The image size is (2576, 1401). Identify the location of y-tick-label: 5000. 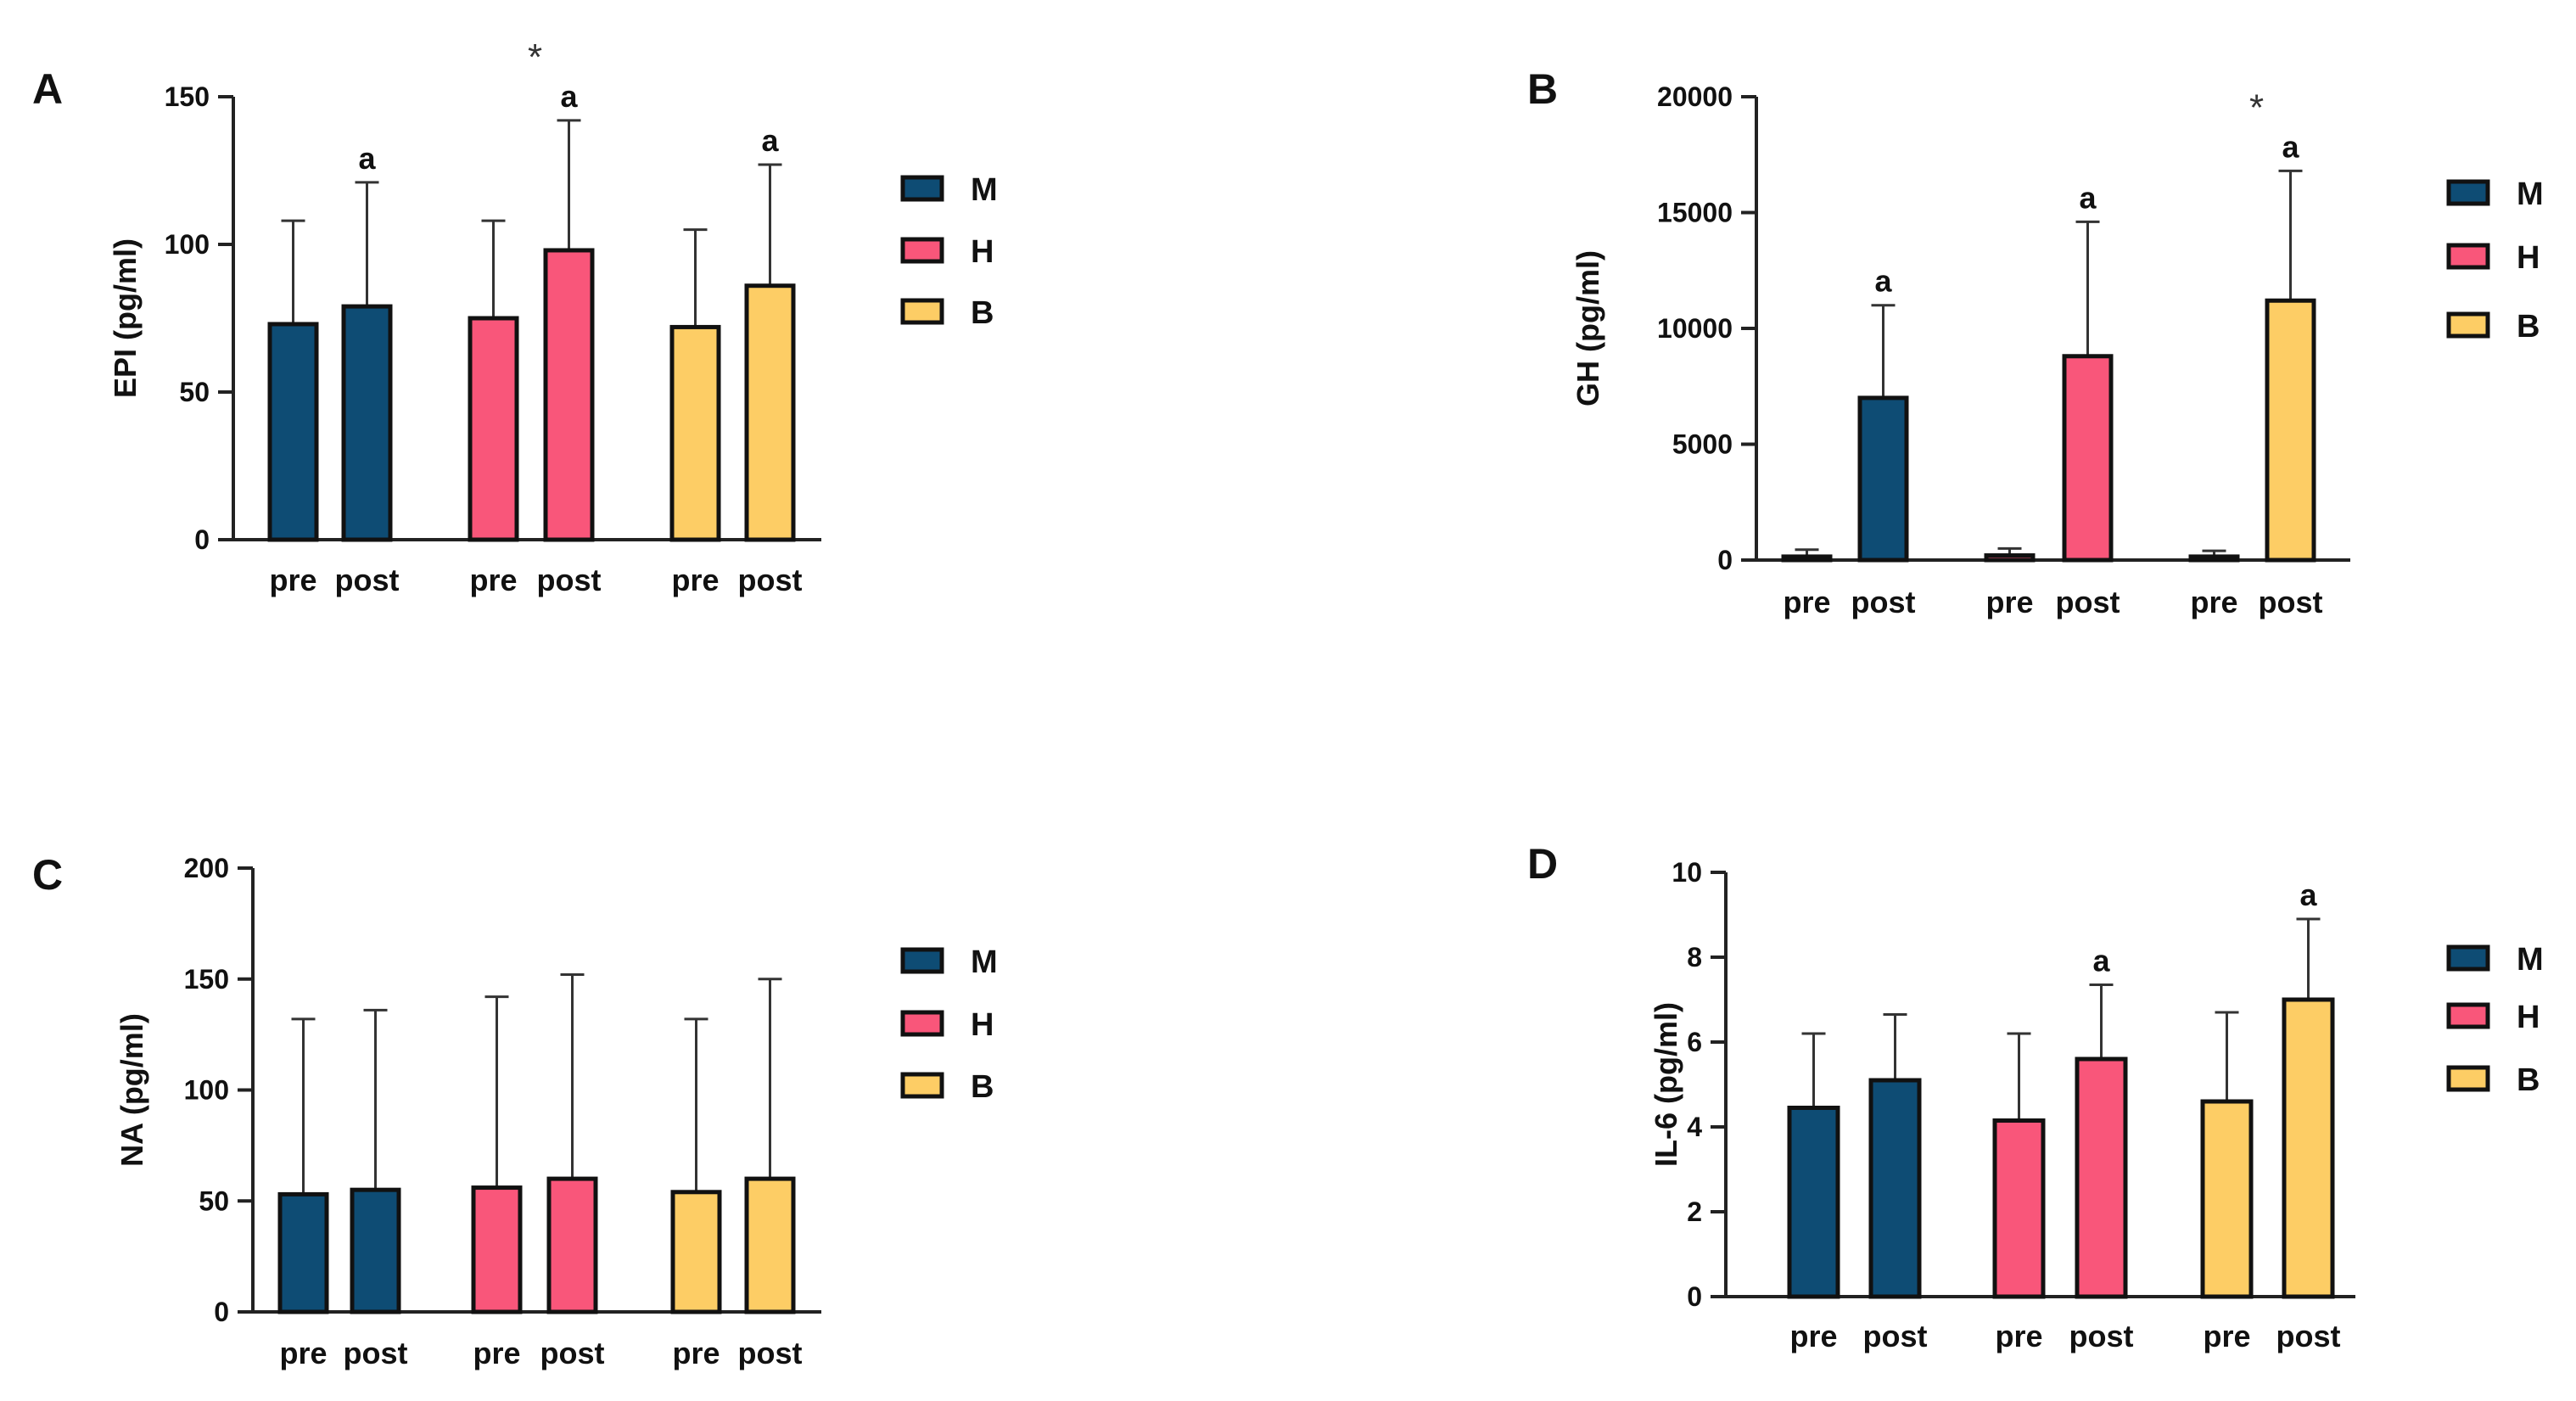
(1702, 444).